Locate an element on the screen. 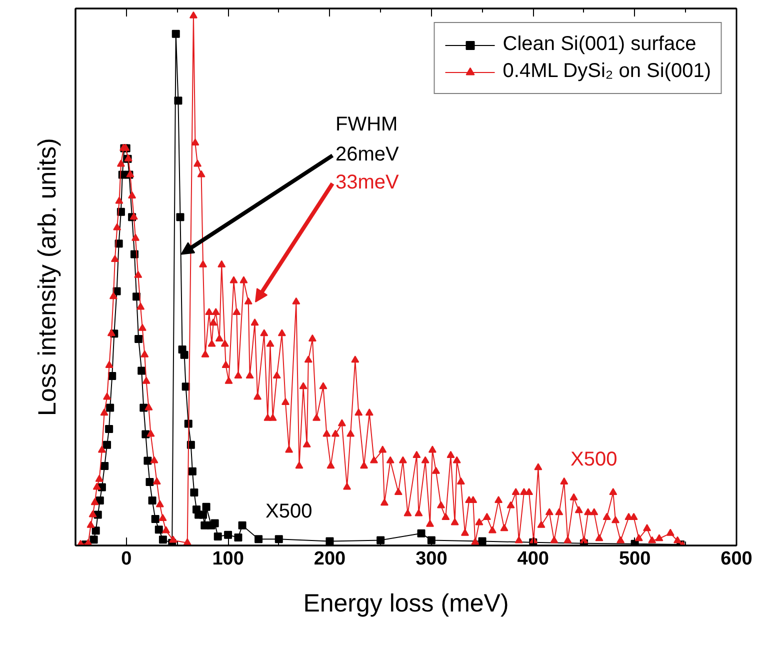 The height and width of the screenshot is (648, 759). legend-label: Clean Si(001) surface is located at coordinates (599, 44).